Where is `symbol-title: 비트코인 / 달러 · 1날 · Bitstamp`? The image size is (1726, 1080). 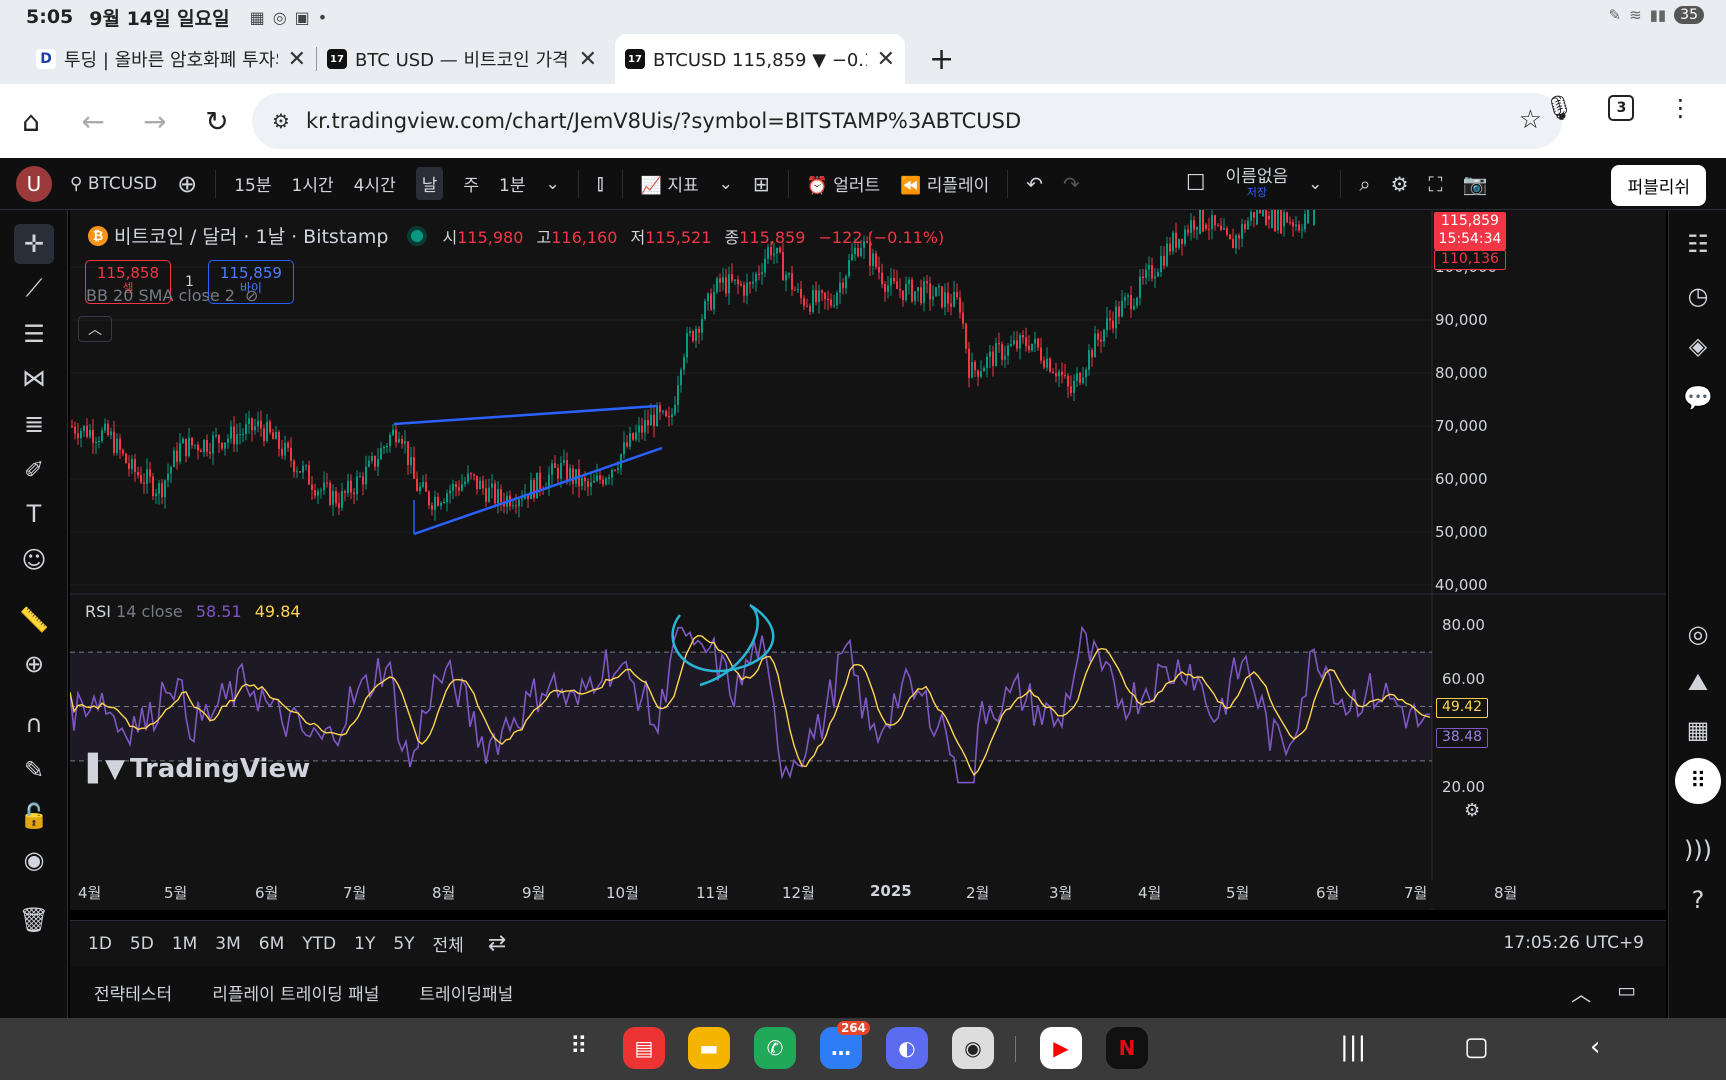 symbol-title: 비트코인 / 달러 · 1날 · Bitstamp is located at coordinates (251, 237).